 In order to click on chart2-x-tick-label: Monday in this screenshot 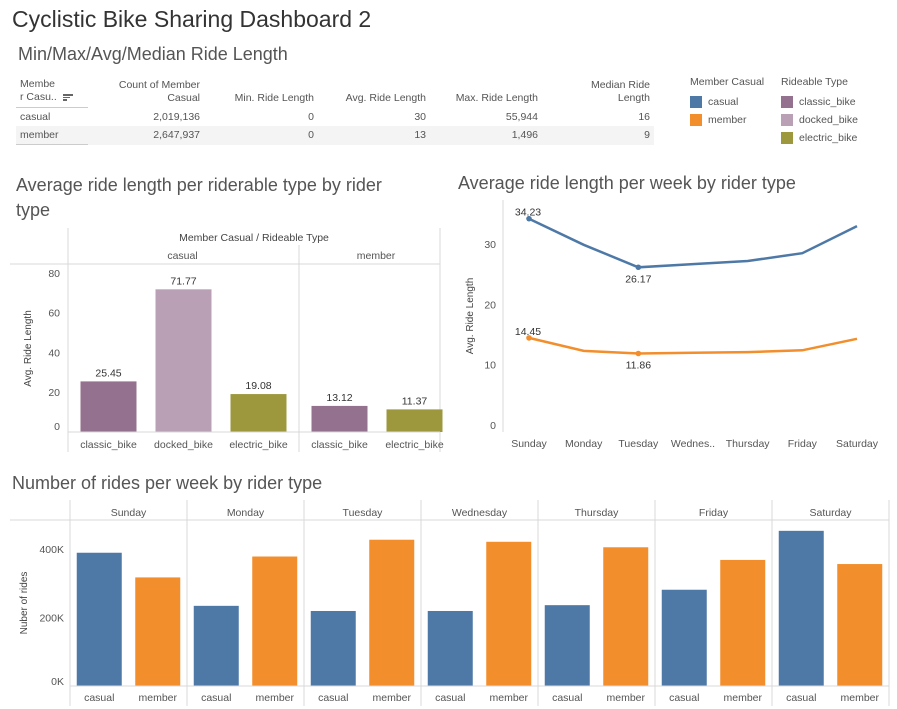, I will do `click(584, 444)`.